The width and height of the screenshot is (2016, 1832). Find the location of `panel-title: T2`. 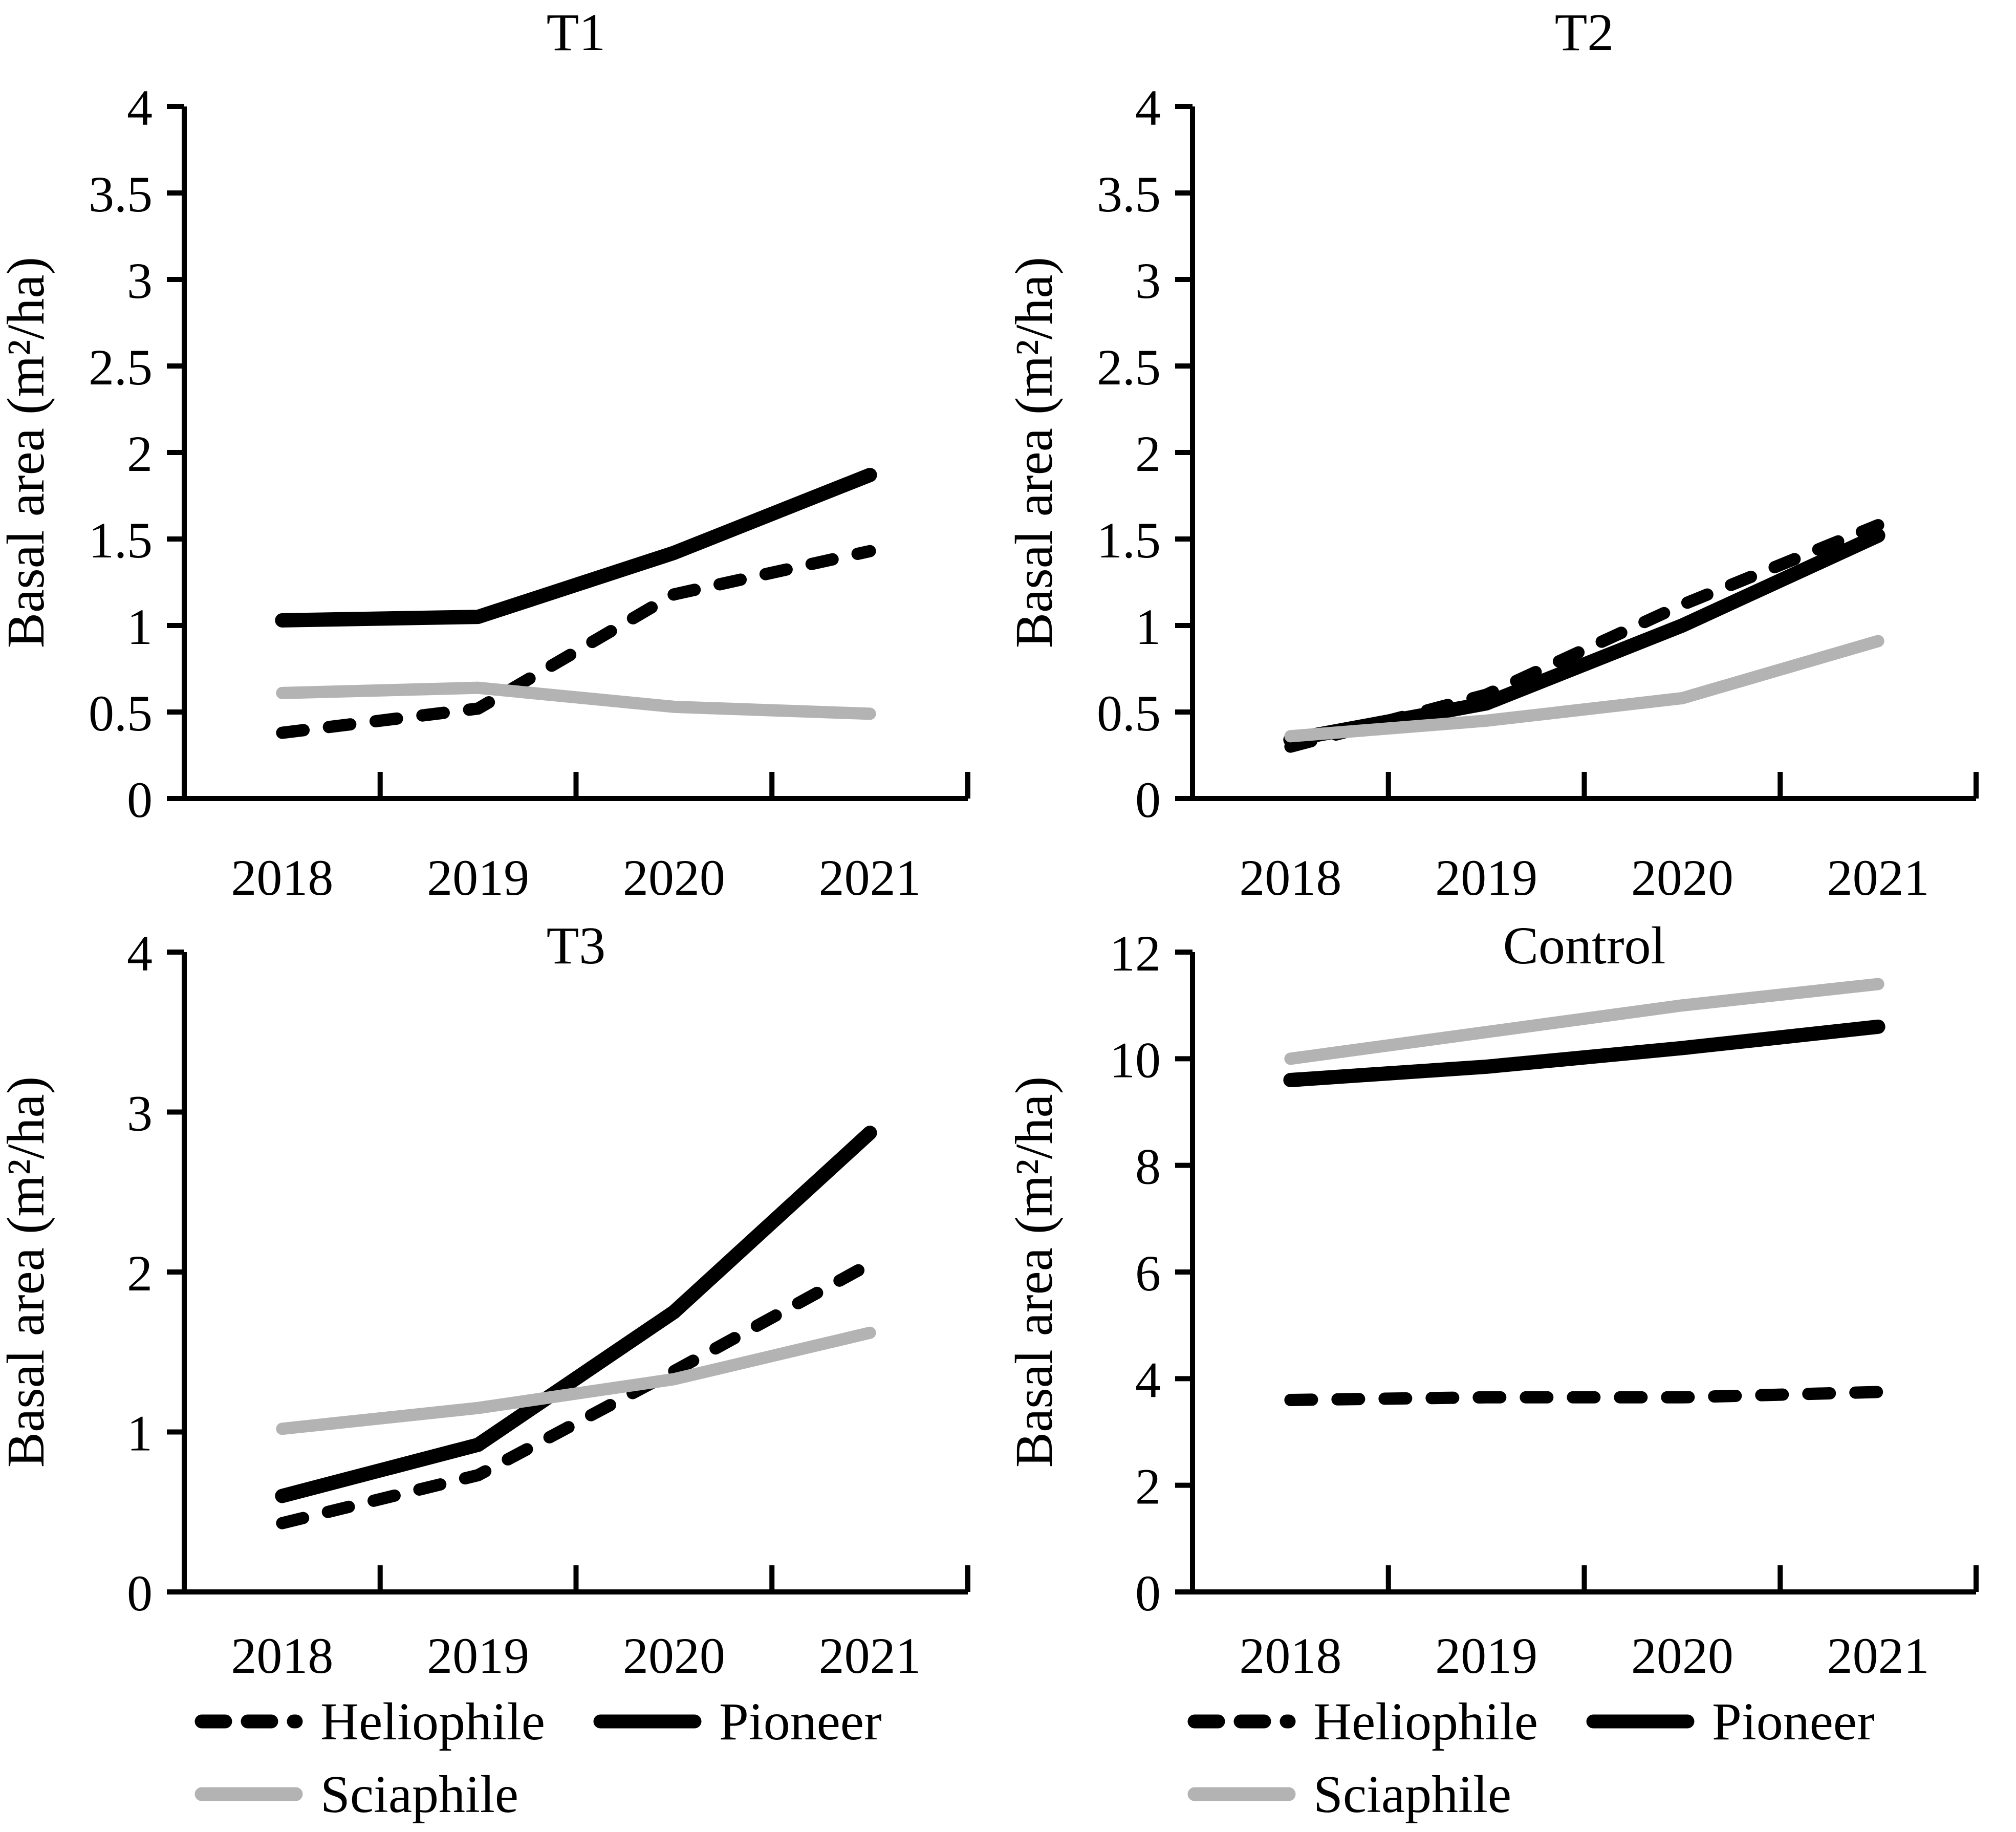

panel-title: T2 is located at coordinates (1585, 32).